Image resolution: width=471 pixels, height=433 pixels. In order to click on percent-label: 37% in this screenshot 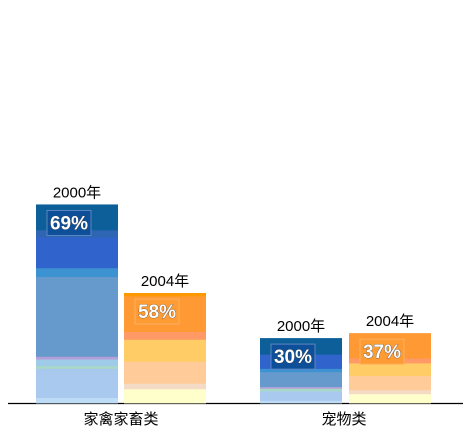, I will do `click(382, 352)`.